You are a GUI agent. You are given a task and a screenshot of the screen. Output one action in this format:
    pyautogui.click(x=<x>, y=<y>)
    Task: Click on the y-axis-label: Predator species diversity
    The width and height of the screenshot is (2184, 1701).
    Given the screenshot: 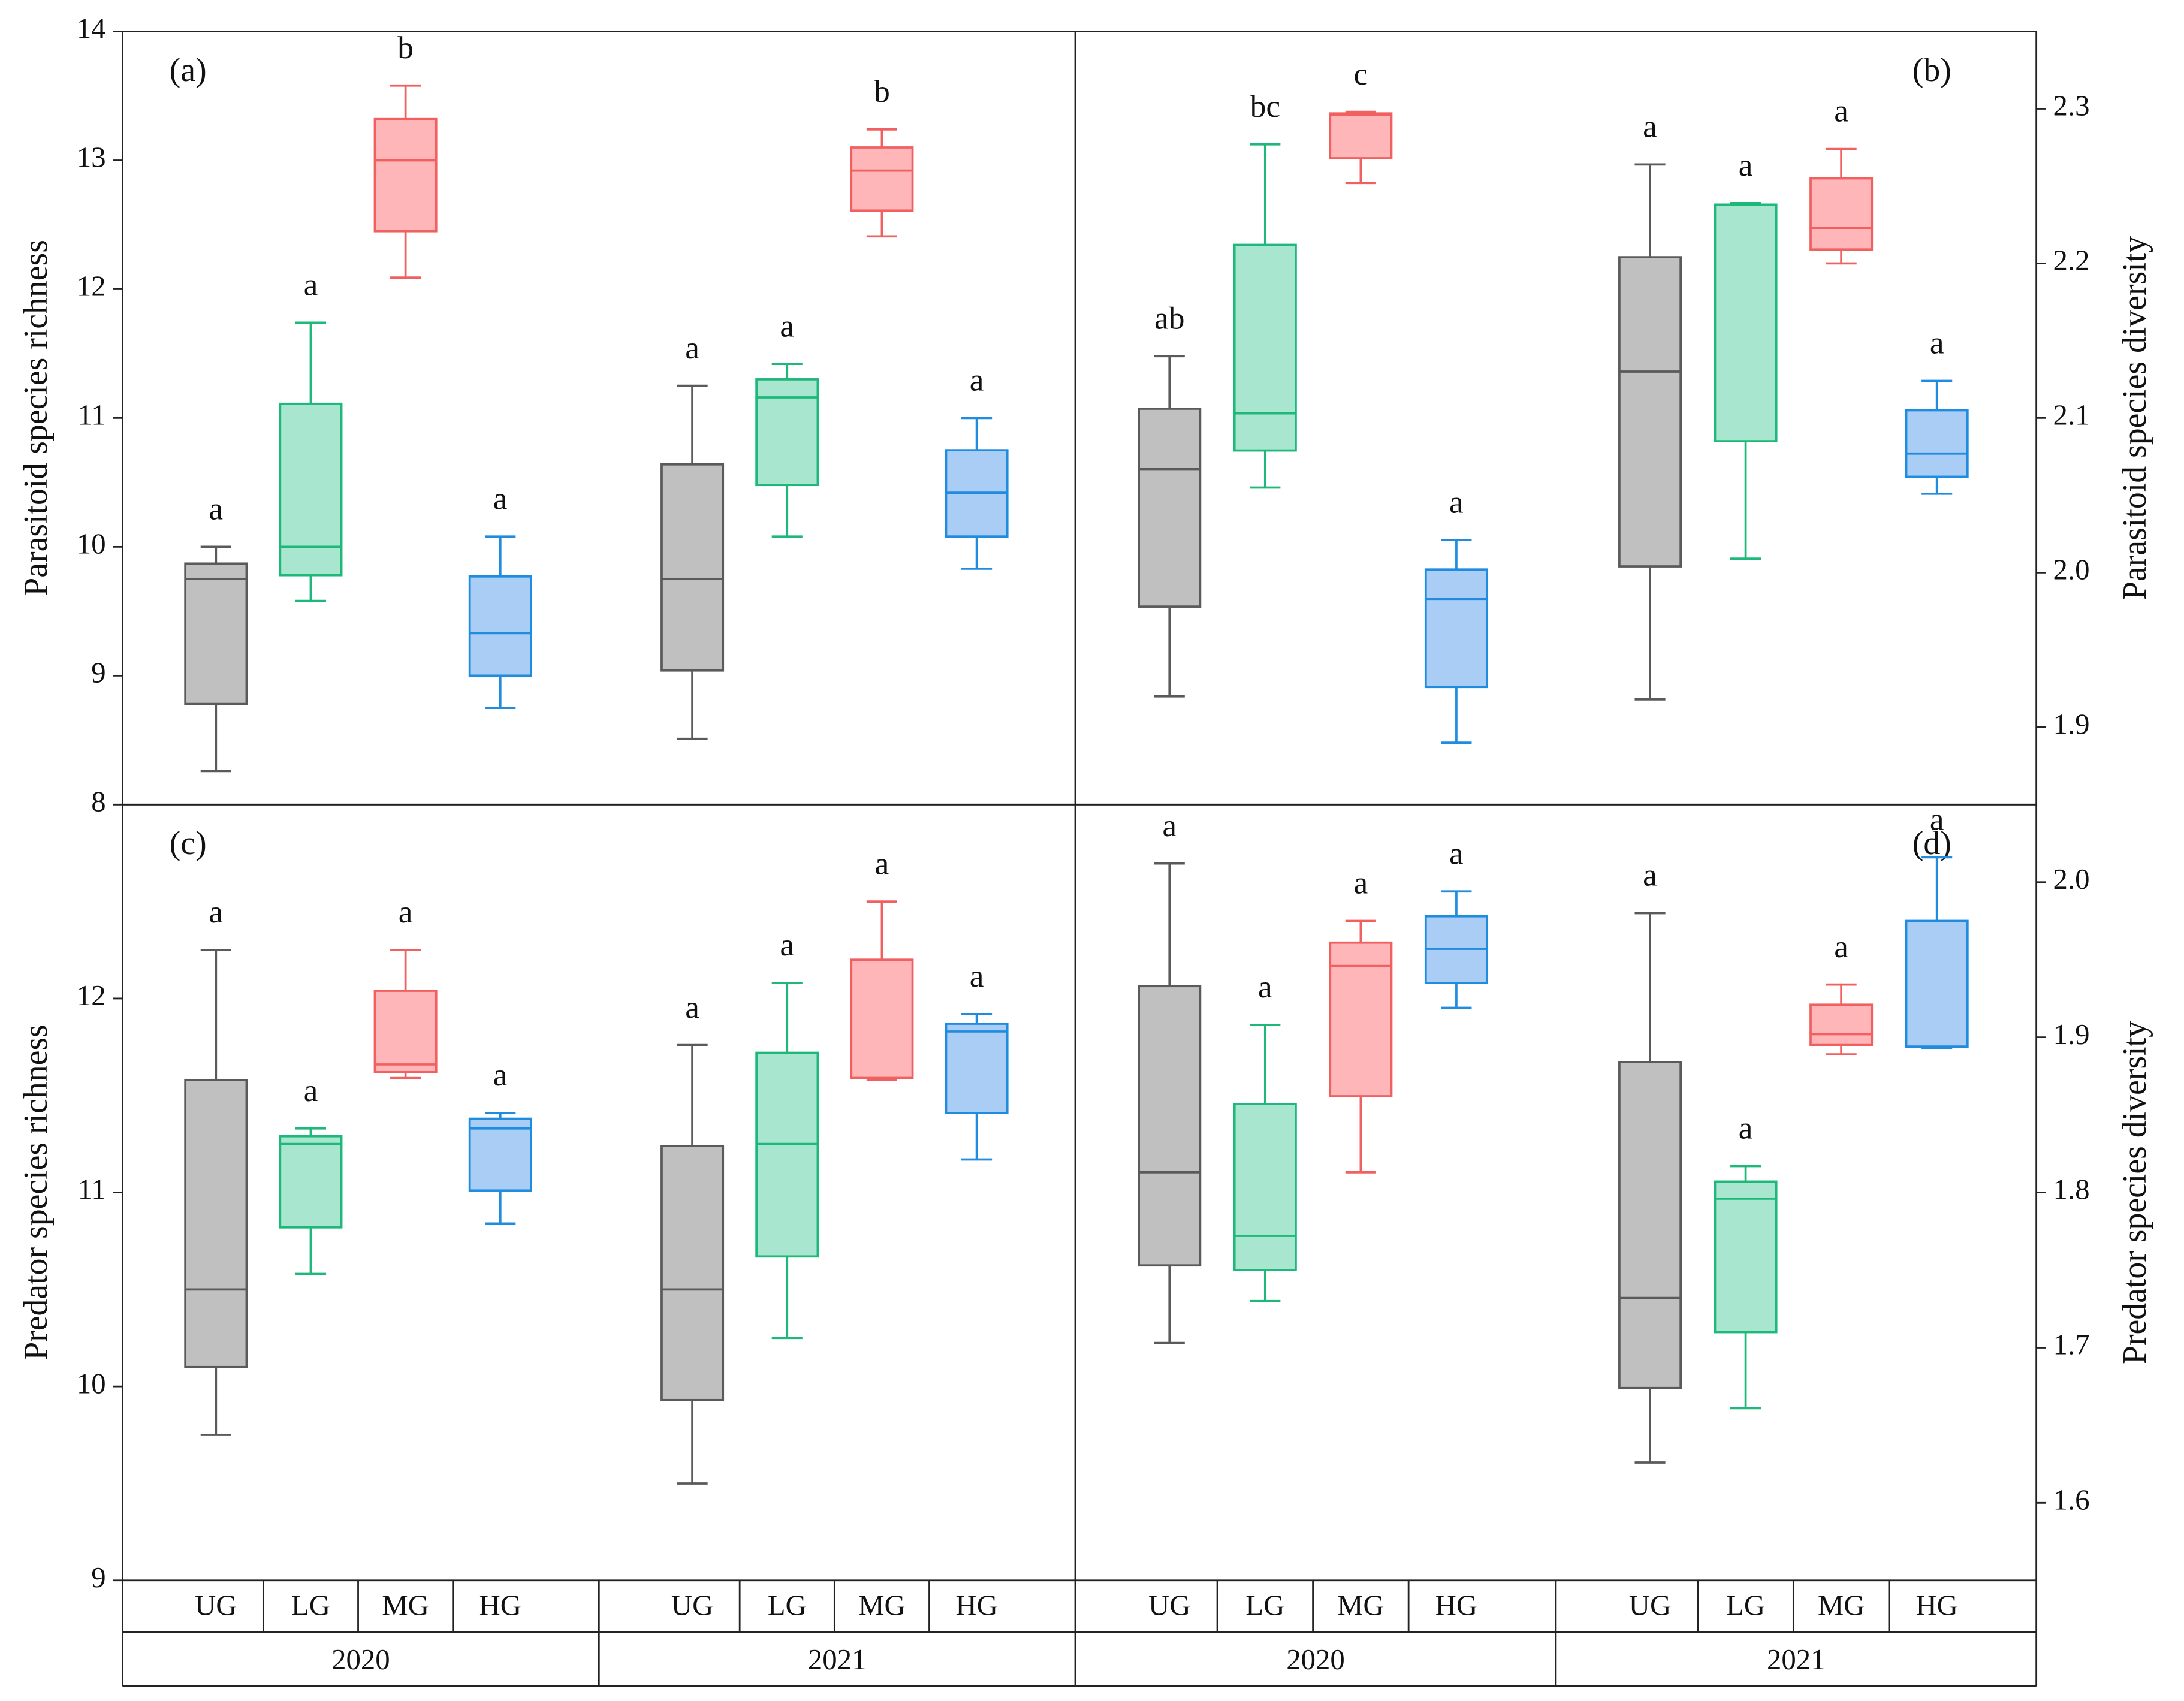 What is the action you would take?
    pyautogui.click(x=2134, y=1192)
    